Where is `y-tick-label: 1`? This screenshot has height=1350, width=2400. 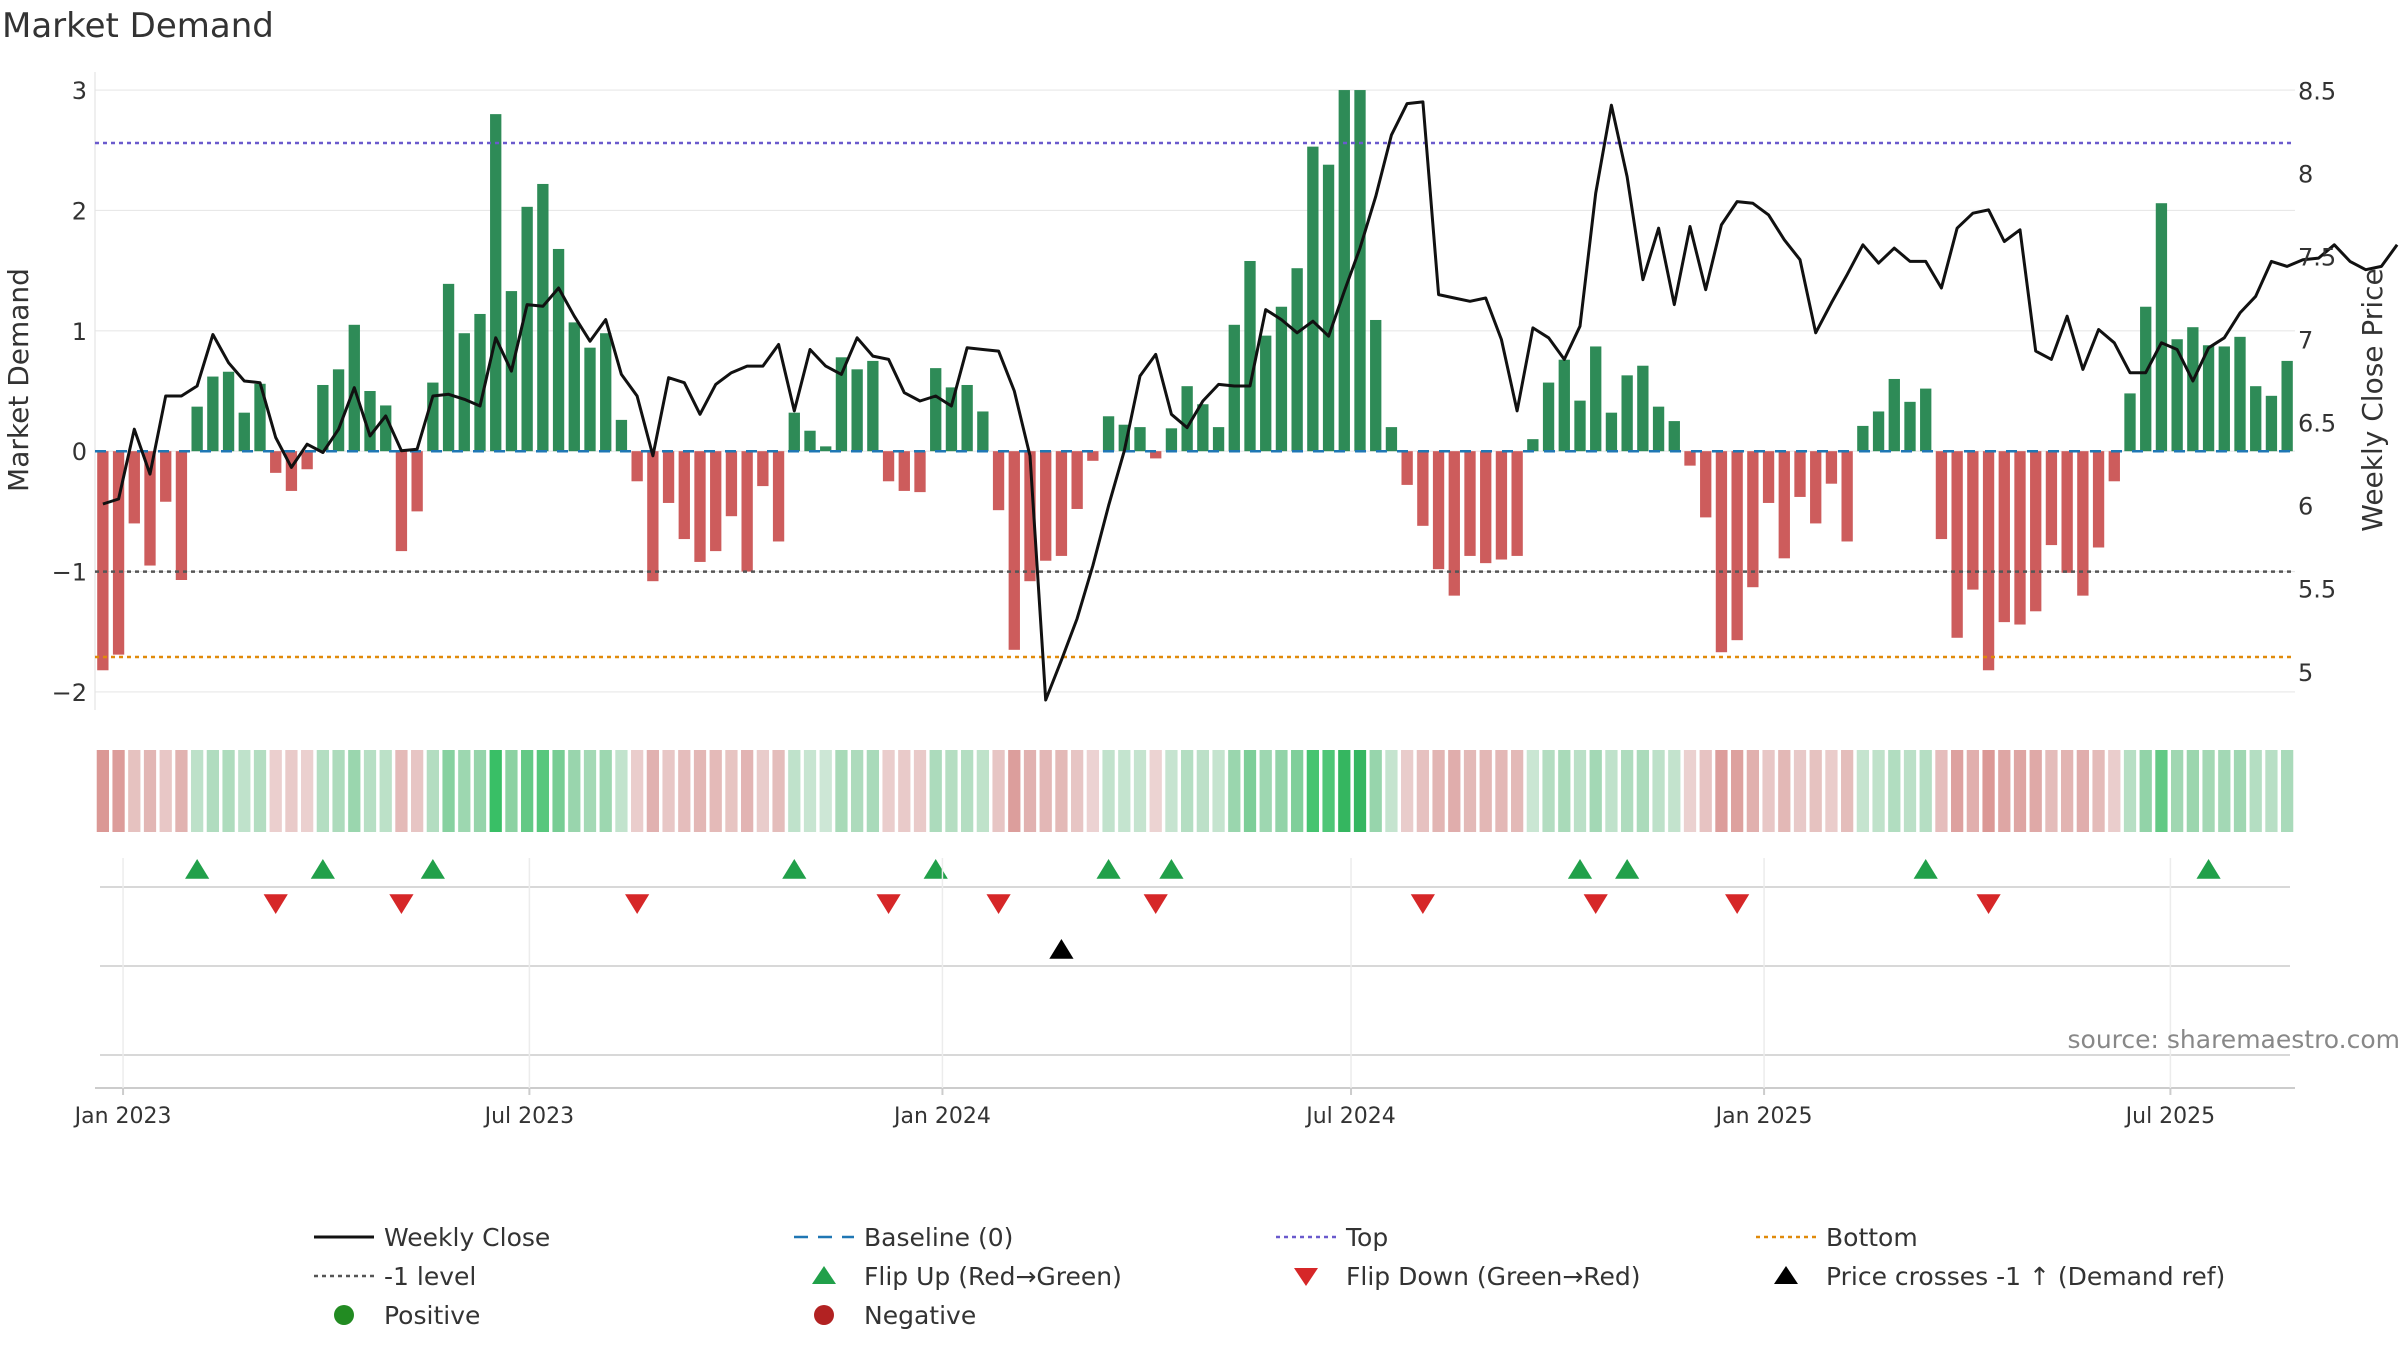 y-tick-label: 1 is located at coordinates (79, 332).